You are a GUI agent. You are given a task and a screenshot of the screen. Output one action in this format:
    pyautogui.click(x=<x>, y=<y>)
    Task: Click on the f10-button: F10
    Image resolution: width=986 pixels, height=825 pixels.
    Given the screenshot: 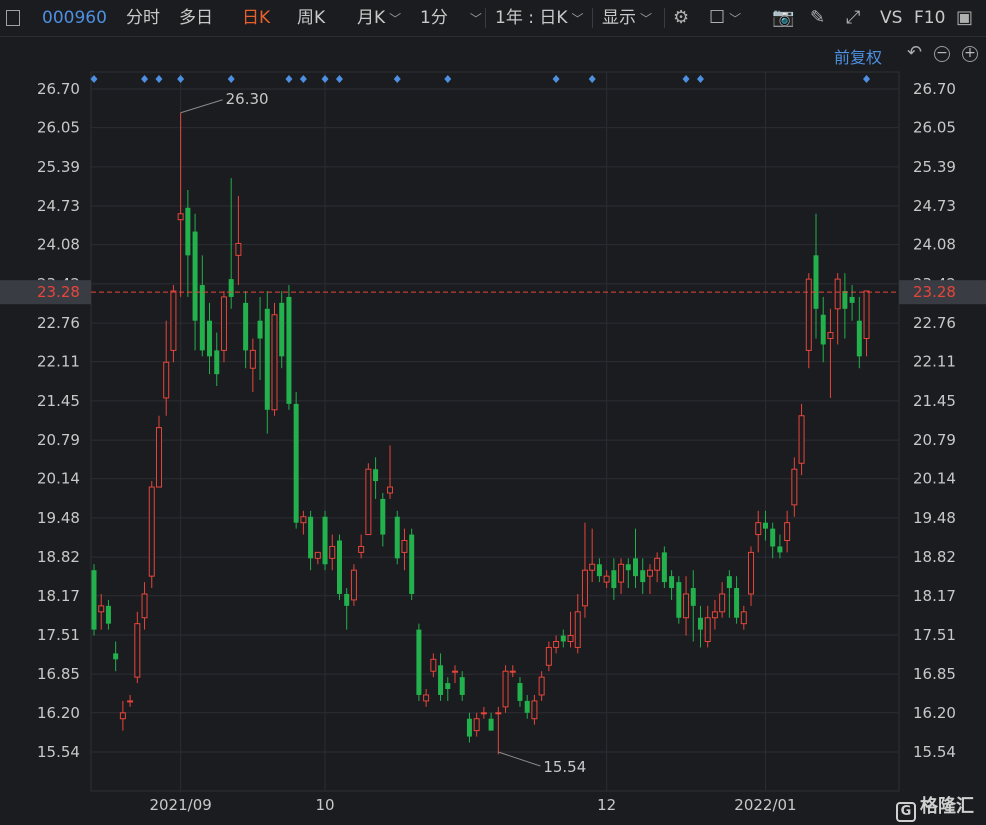 What is the action you would take?
    pyautogui.click(x=930, y=18)
    